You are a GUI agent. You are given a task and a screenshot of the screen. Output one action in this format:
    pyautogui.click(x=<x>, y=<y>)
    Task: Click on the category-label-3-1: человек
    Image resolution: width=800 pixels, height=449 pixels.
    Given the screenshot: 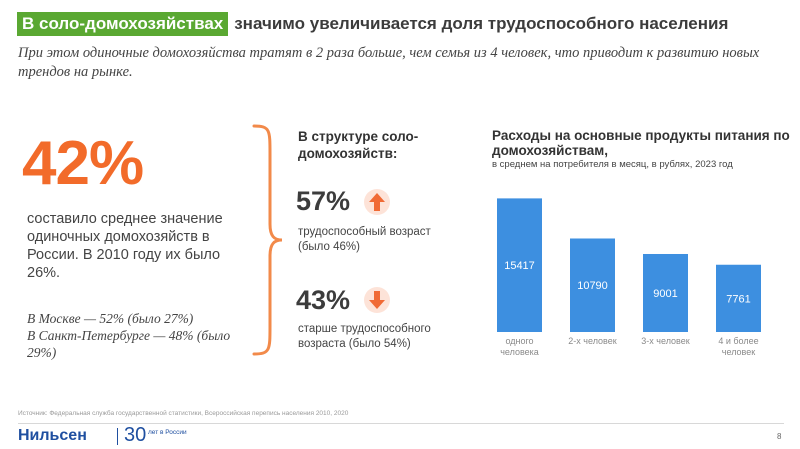 What is the action you would take?
    pyautogui.click(x=738, y=352)
    